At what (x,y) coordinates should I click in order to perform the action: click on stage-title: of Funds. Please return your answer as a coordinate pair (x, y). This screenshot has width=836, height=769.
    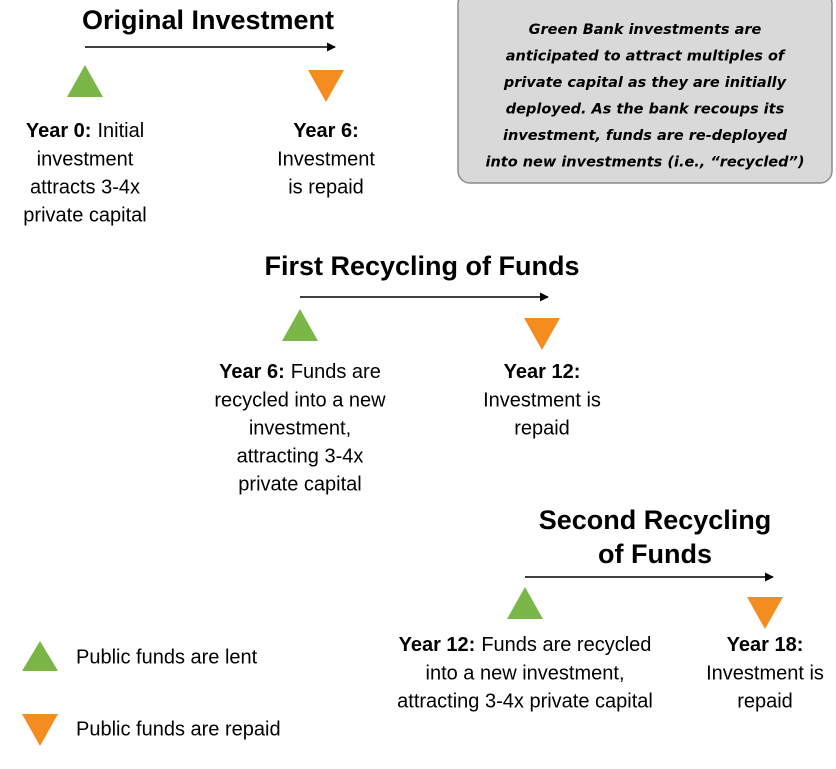
    Looking at the image, I should click on (655, 554).